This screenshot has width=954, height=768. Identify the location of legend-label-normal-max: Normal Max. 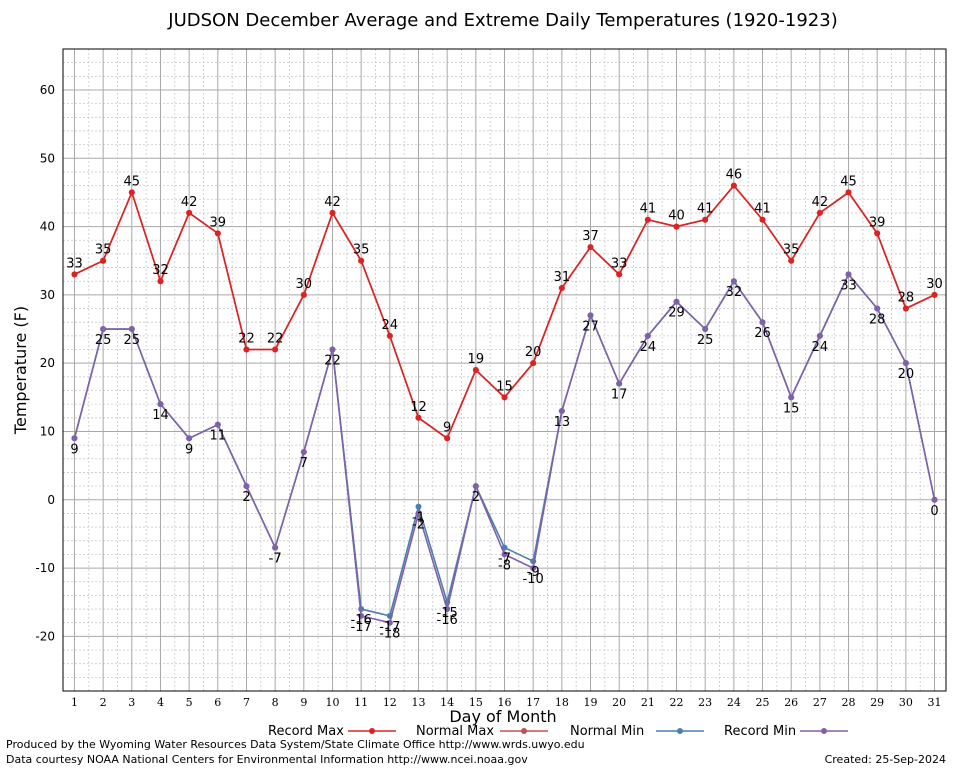
(455, 731).